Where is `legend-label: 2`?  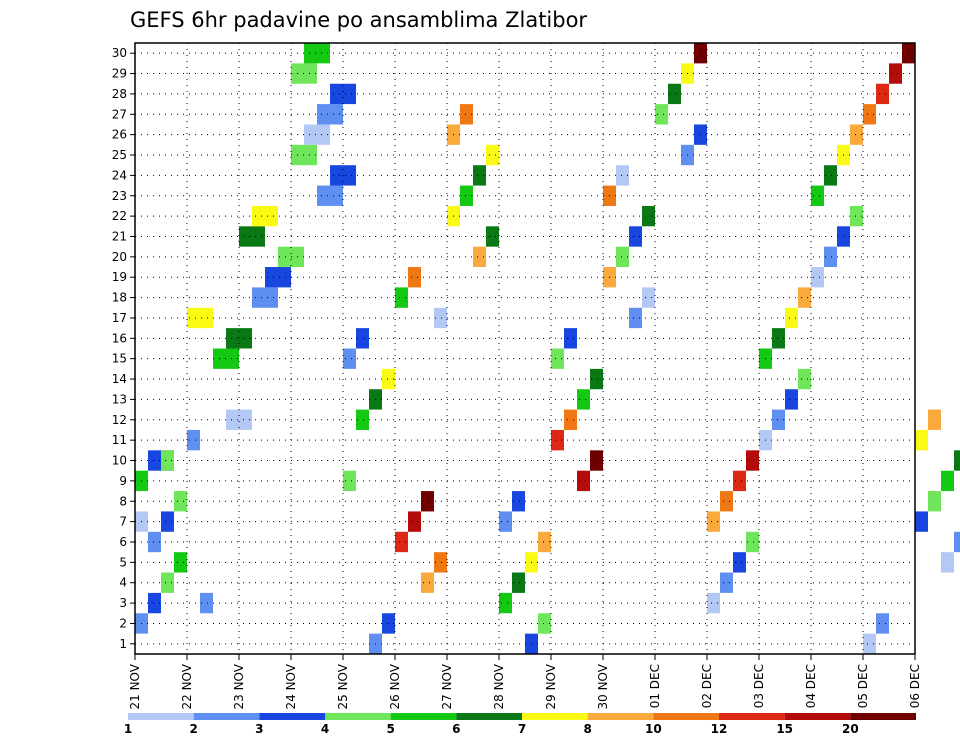
legend-label: 2 is located at coordinates (193, 729).